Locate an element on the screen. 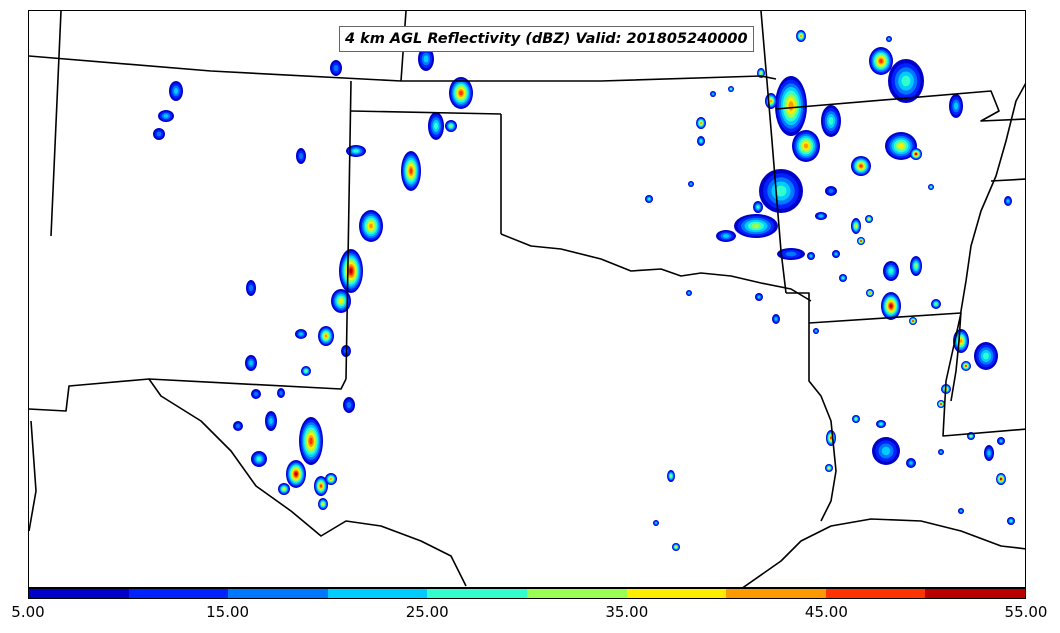 The image size is (1060, 633). colorbar-tick-label: 55.00 is located at coordinates (1026, 612).